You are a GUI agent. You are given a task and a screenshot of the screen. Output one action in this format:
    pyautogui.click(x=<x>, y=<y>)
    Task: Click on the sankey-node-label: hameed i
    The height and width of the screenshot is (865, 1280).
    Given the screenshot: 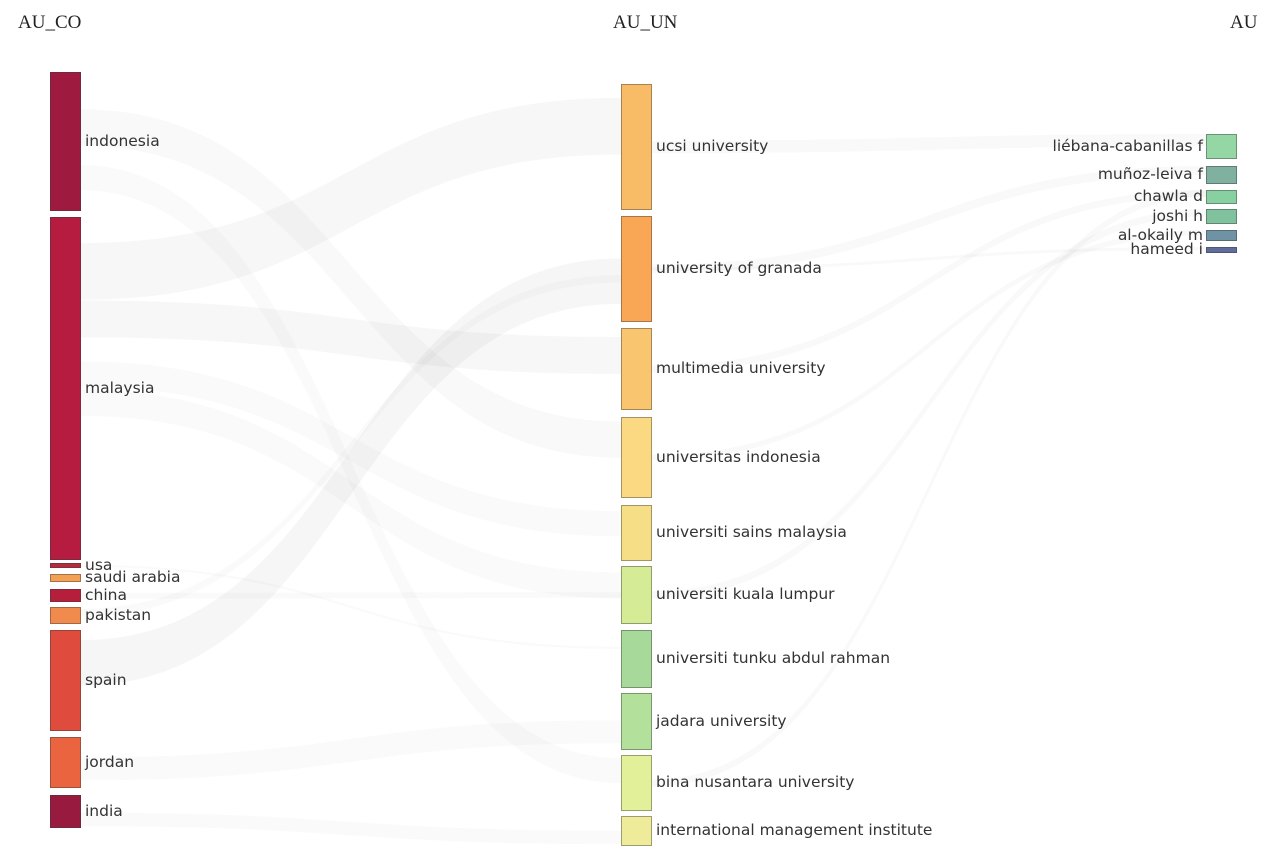 What is the action you would take?
    pyautogui.click(x=1166, y=249)
    